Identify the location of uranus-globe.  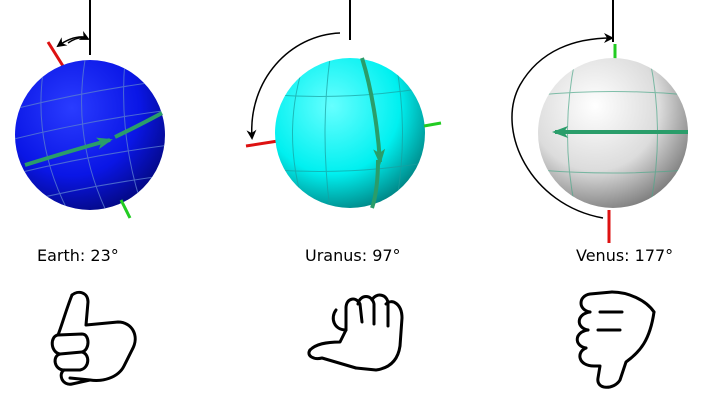
(350, 133).